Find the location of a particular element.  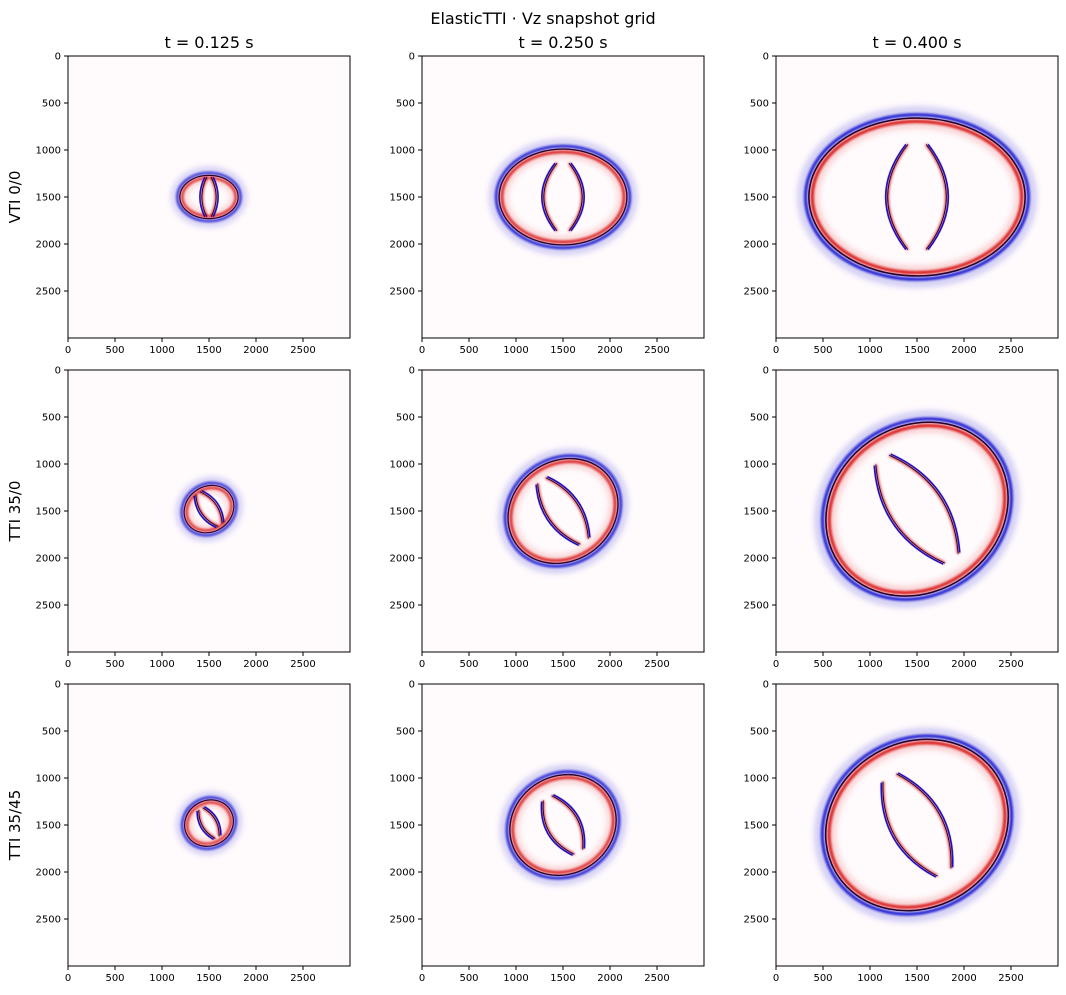

snapshot-panel: 0 500 1000 1500 2000 2500 0 500 1000 1500 2000 2500 is located at coordinates (547, 518).